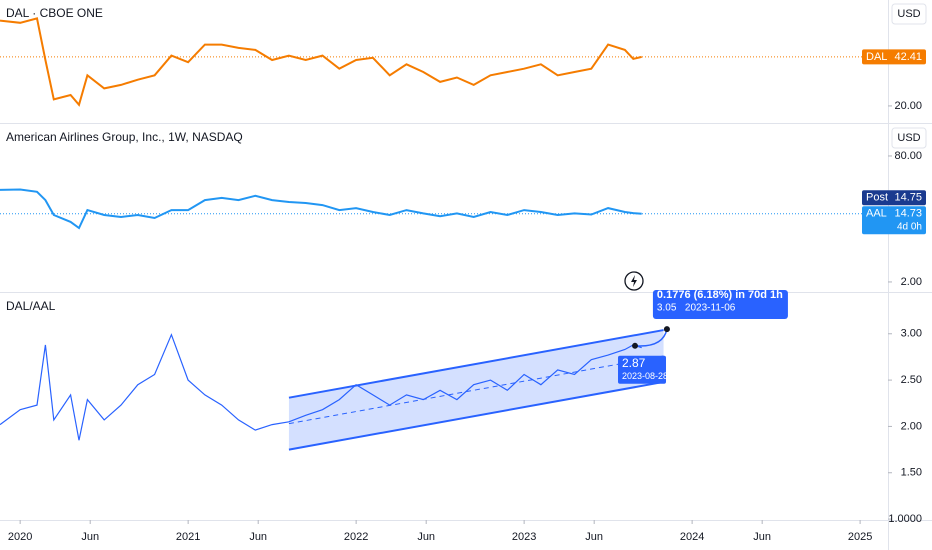  What do you see at coordinates (356, 537) in the screenshot?
I see `x-tick-label: 2022` at bounding box center [356, 537].